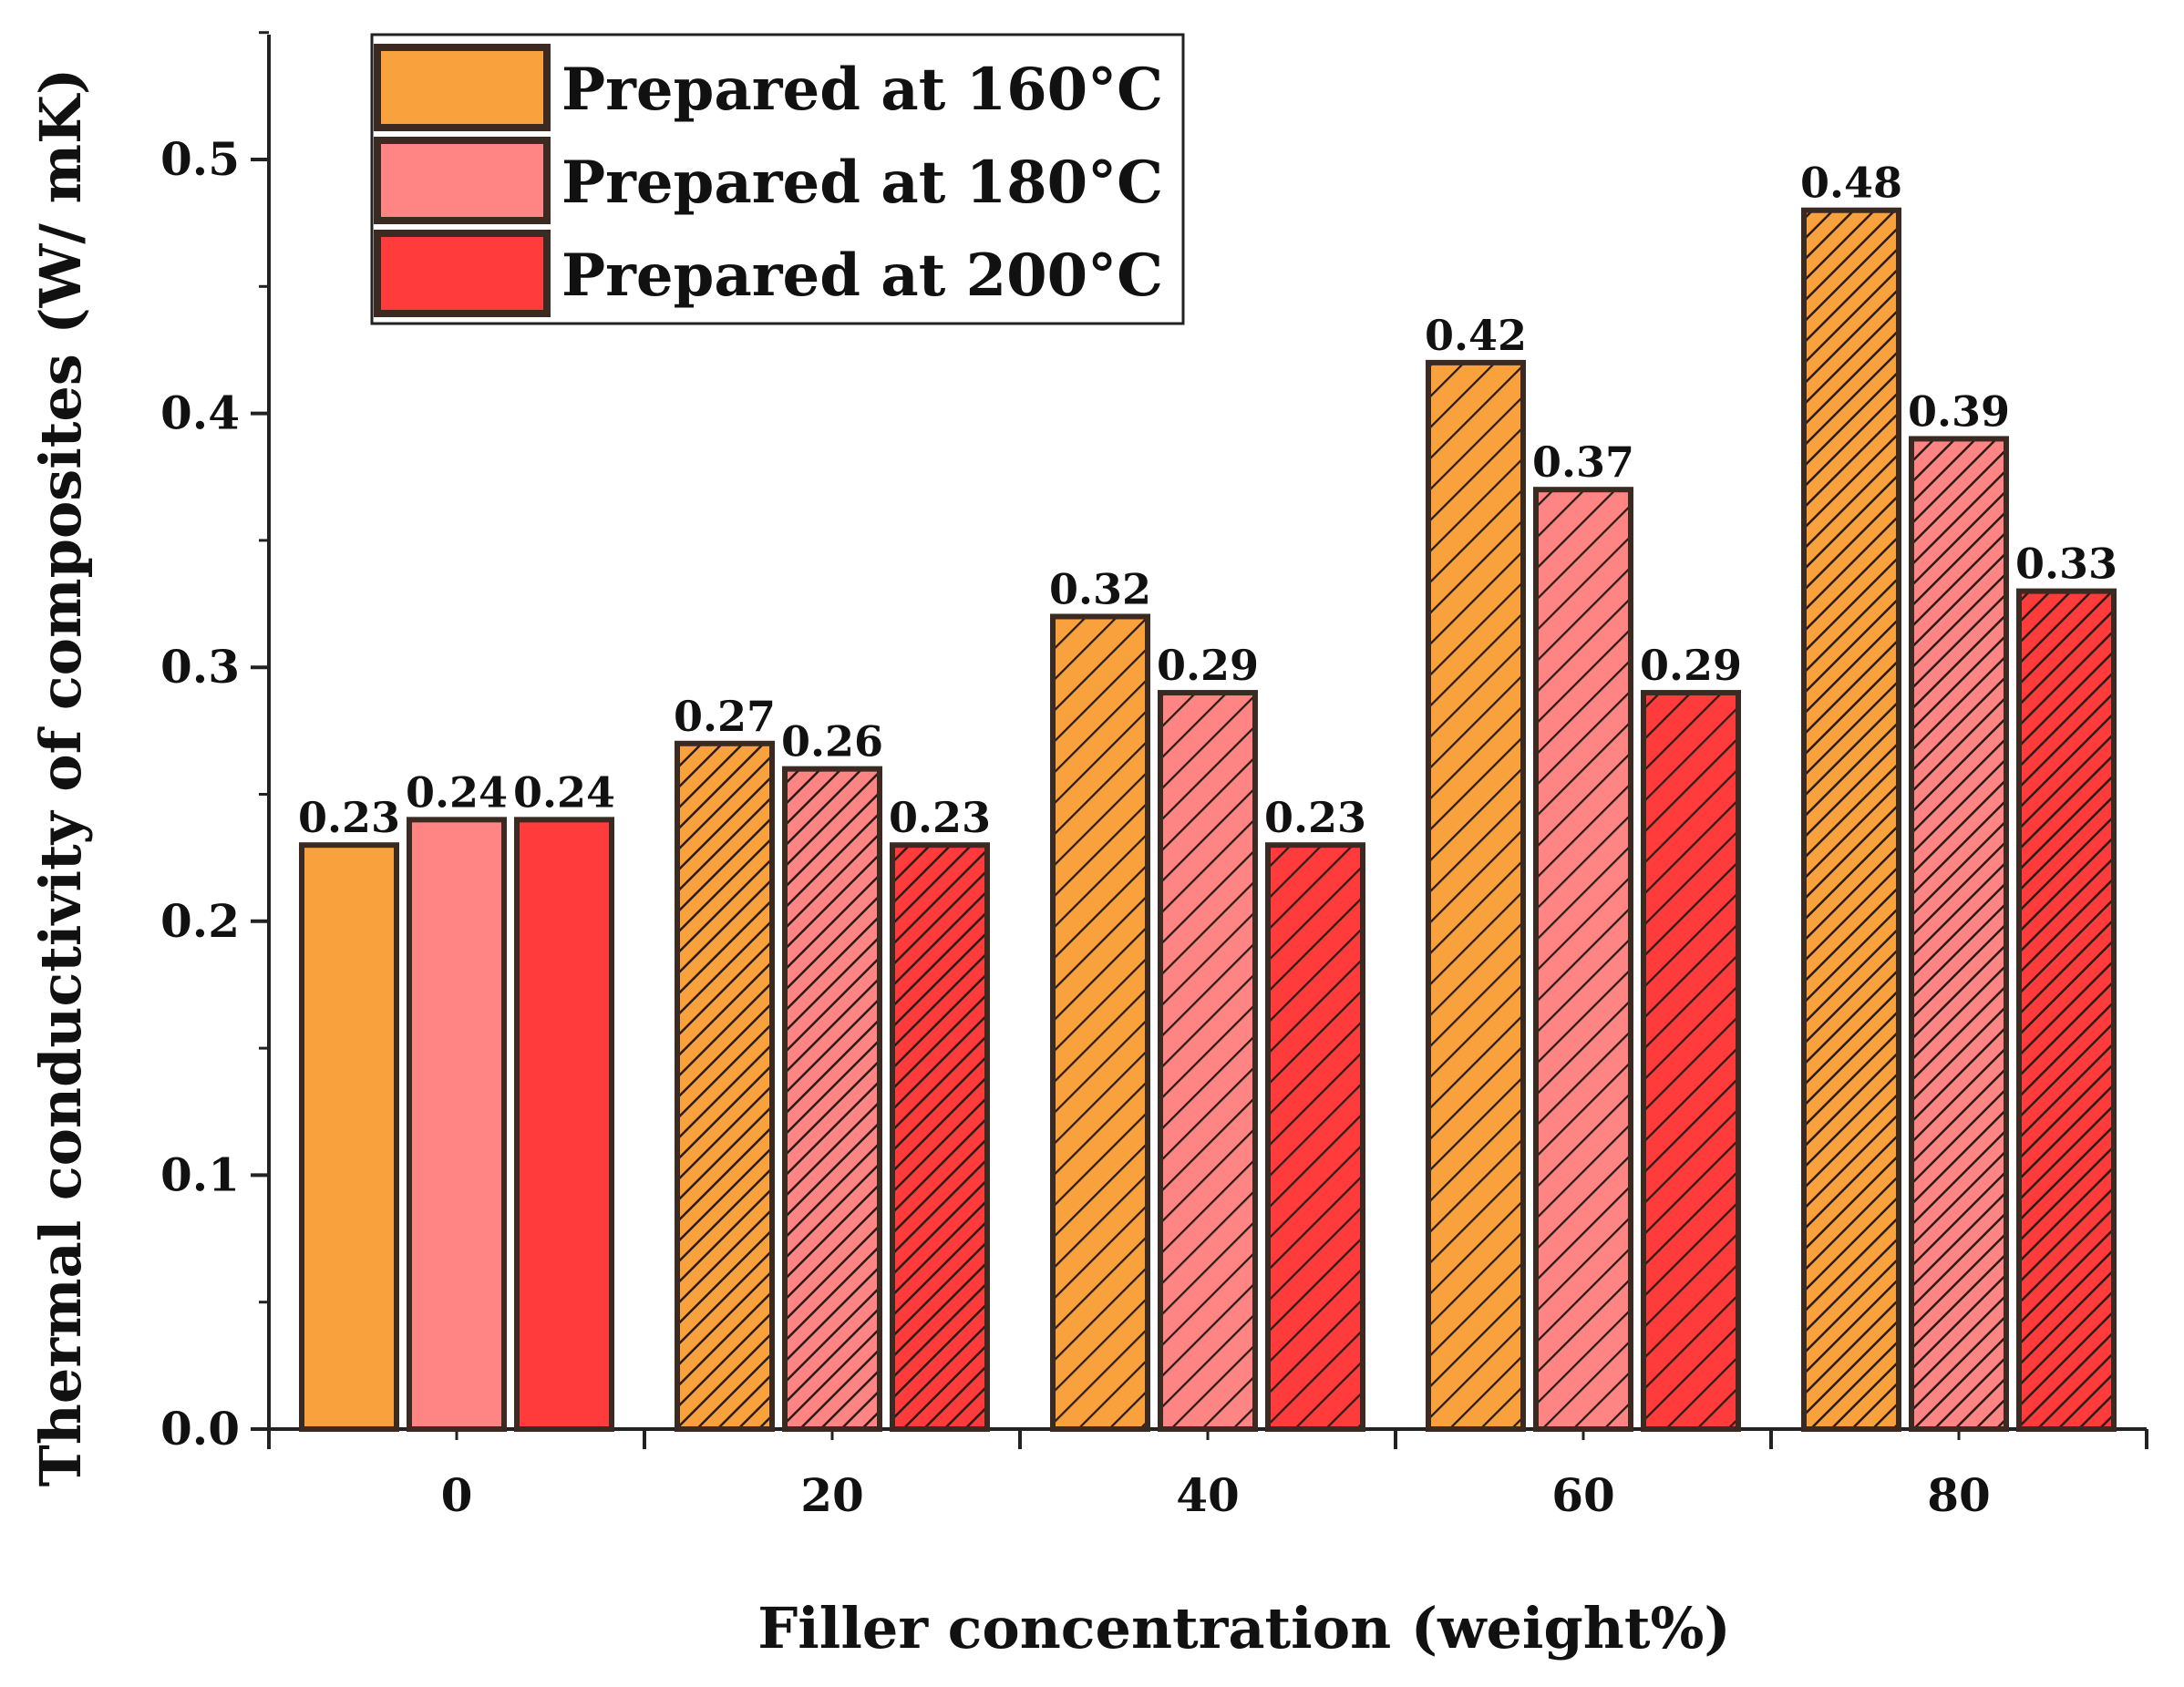 The width and height of the screenshot is (2184, 1687). What do you see at coordinates (1959, 1495) in the screenshot?
I see `x-tick-label: 80` at bounding box center [1959, 1495].